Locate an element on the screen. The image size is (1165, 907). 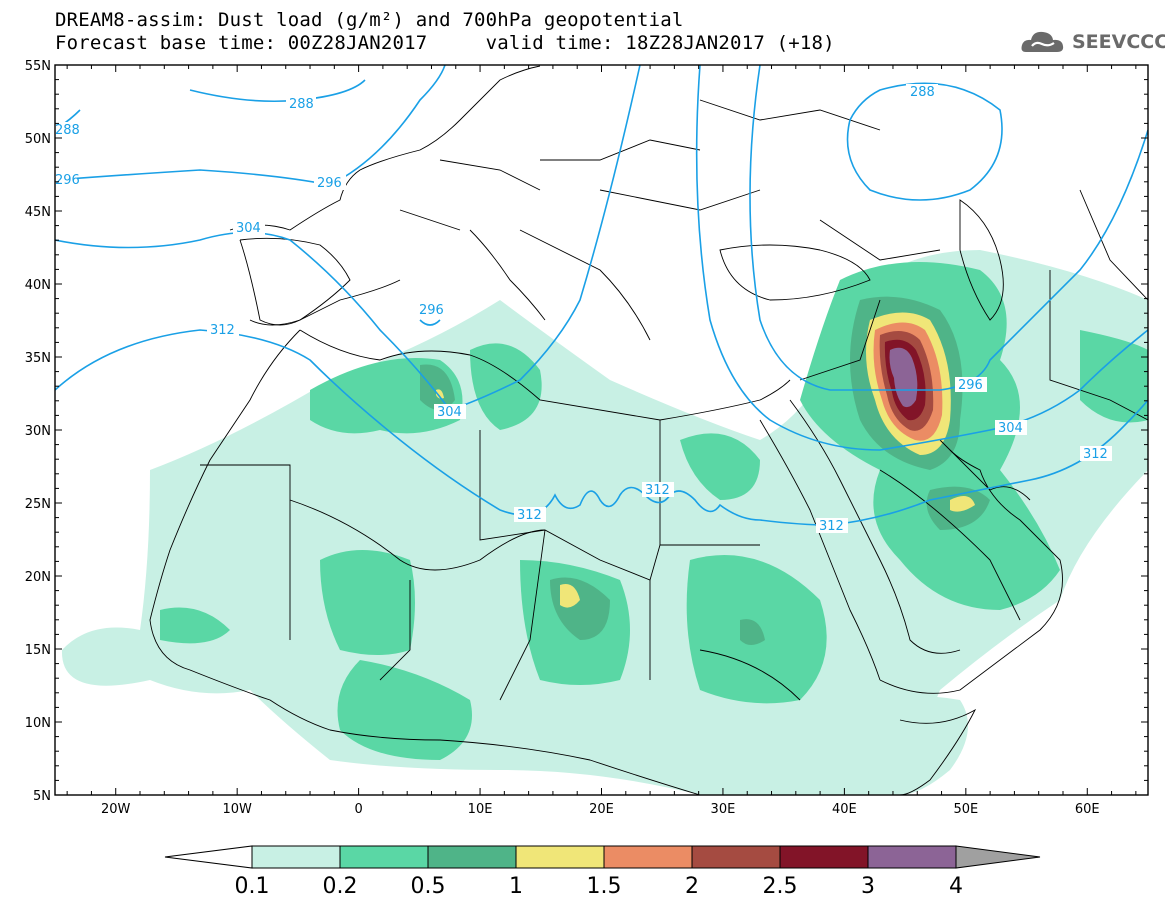
lat-tick-label: 55N is located at coordinates (38, 66).